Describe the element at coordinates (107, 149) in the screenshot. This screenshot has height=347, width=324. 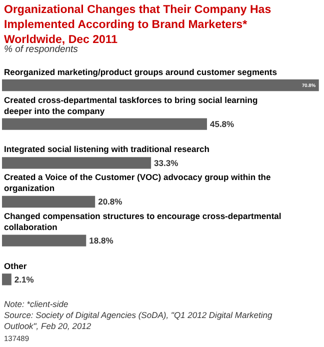
I see `y-tick-label: Integrated social listening with traditional research` at that location.